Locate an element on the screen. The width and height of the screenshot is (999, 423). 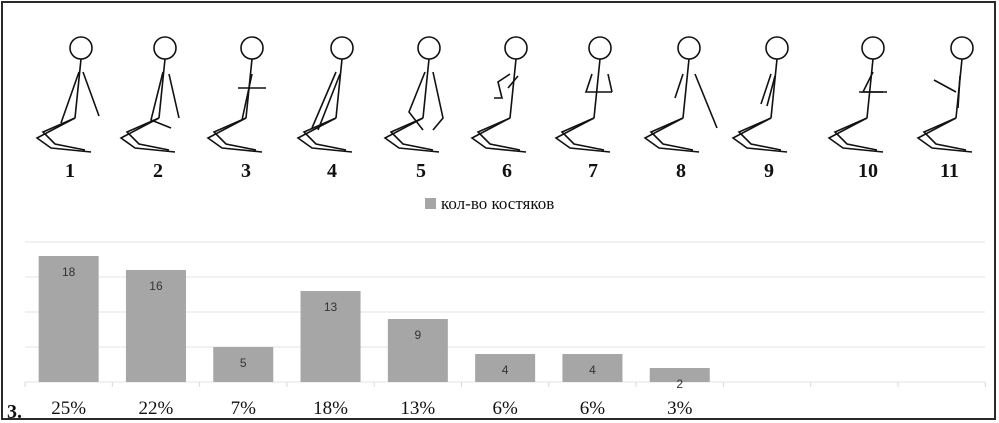
bar-value-label: 5 is located at coordinates (243, 363).